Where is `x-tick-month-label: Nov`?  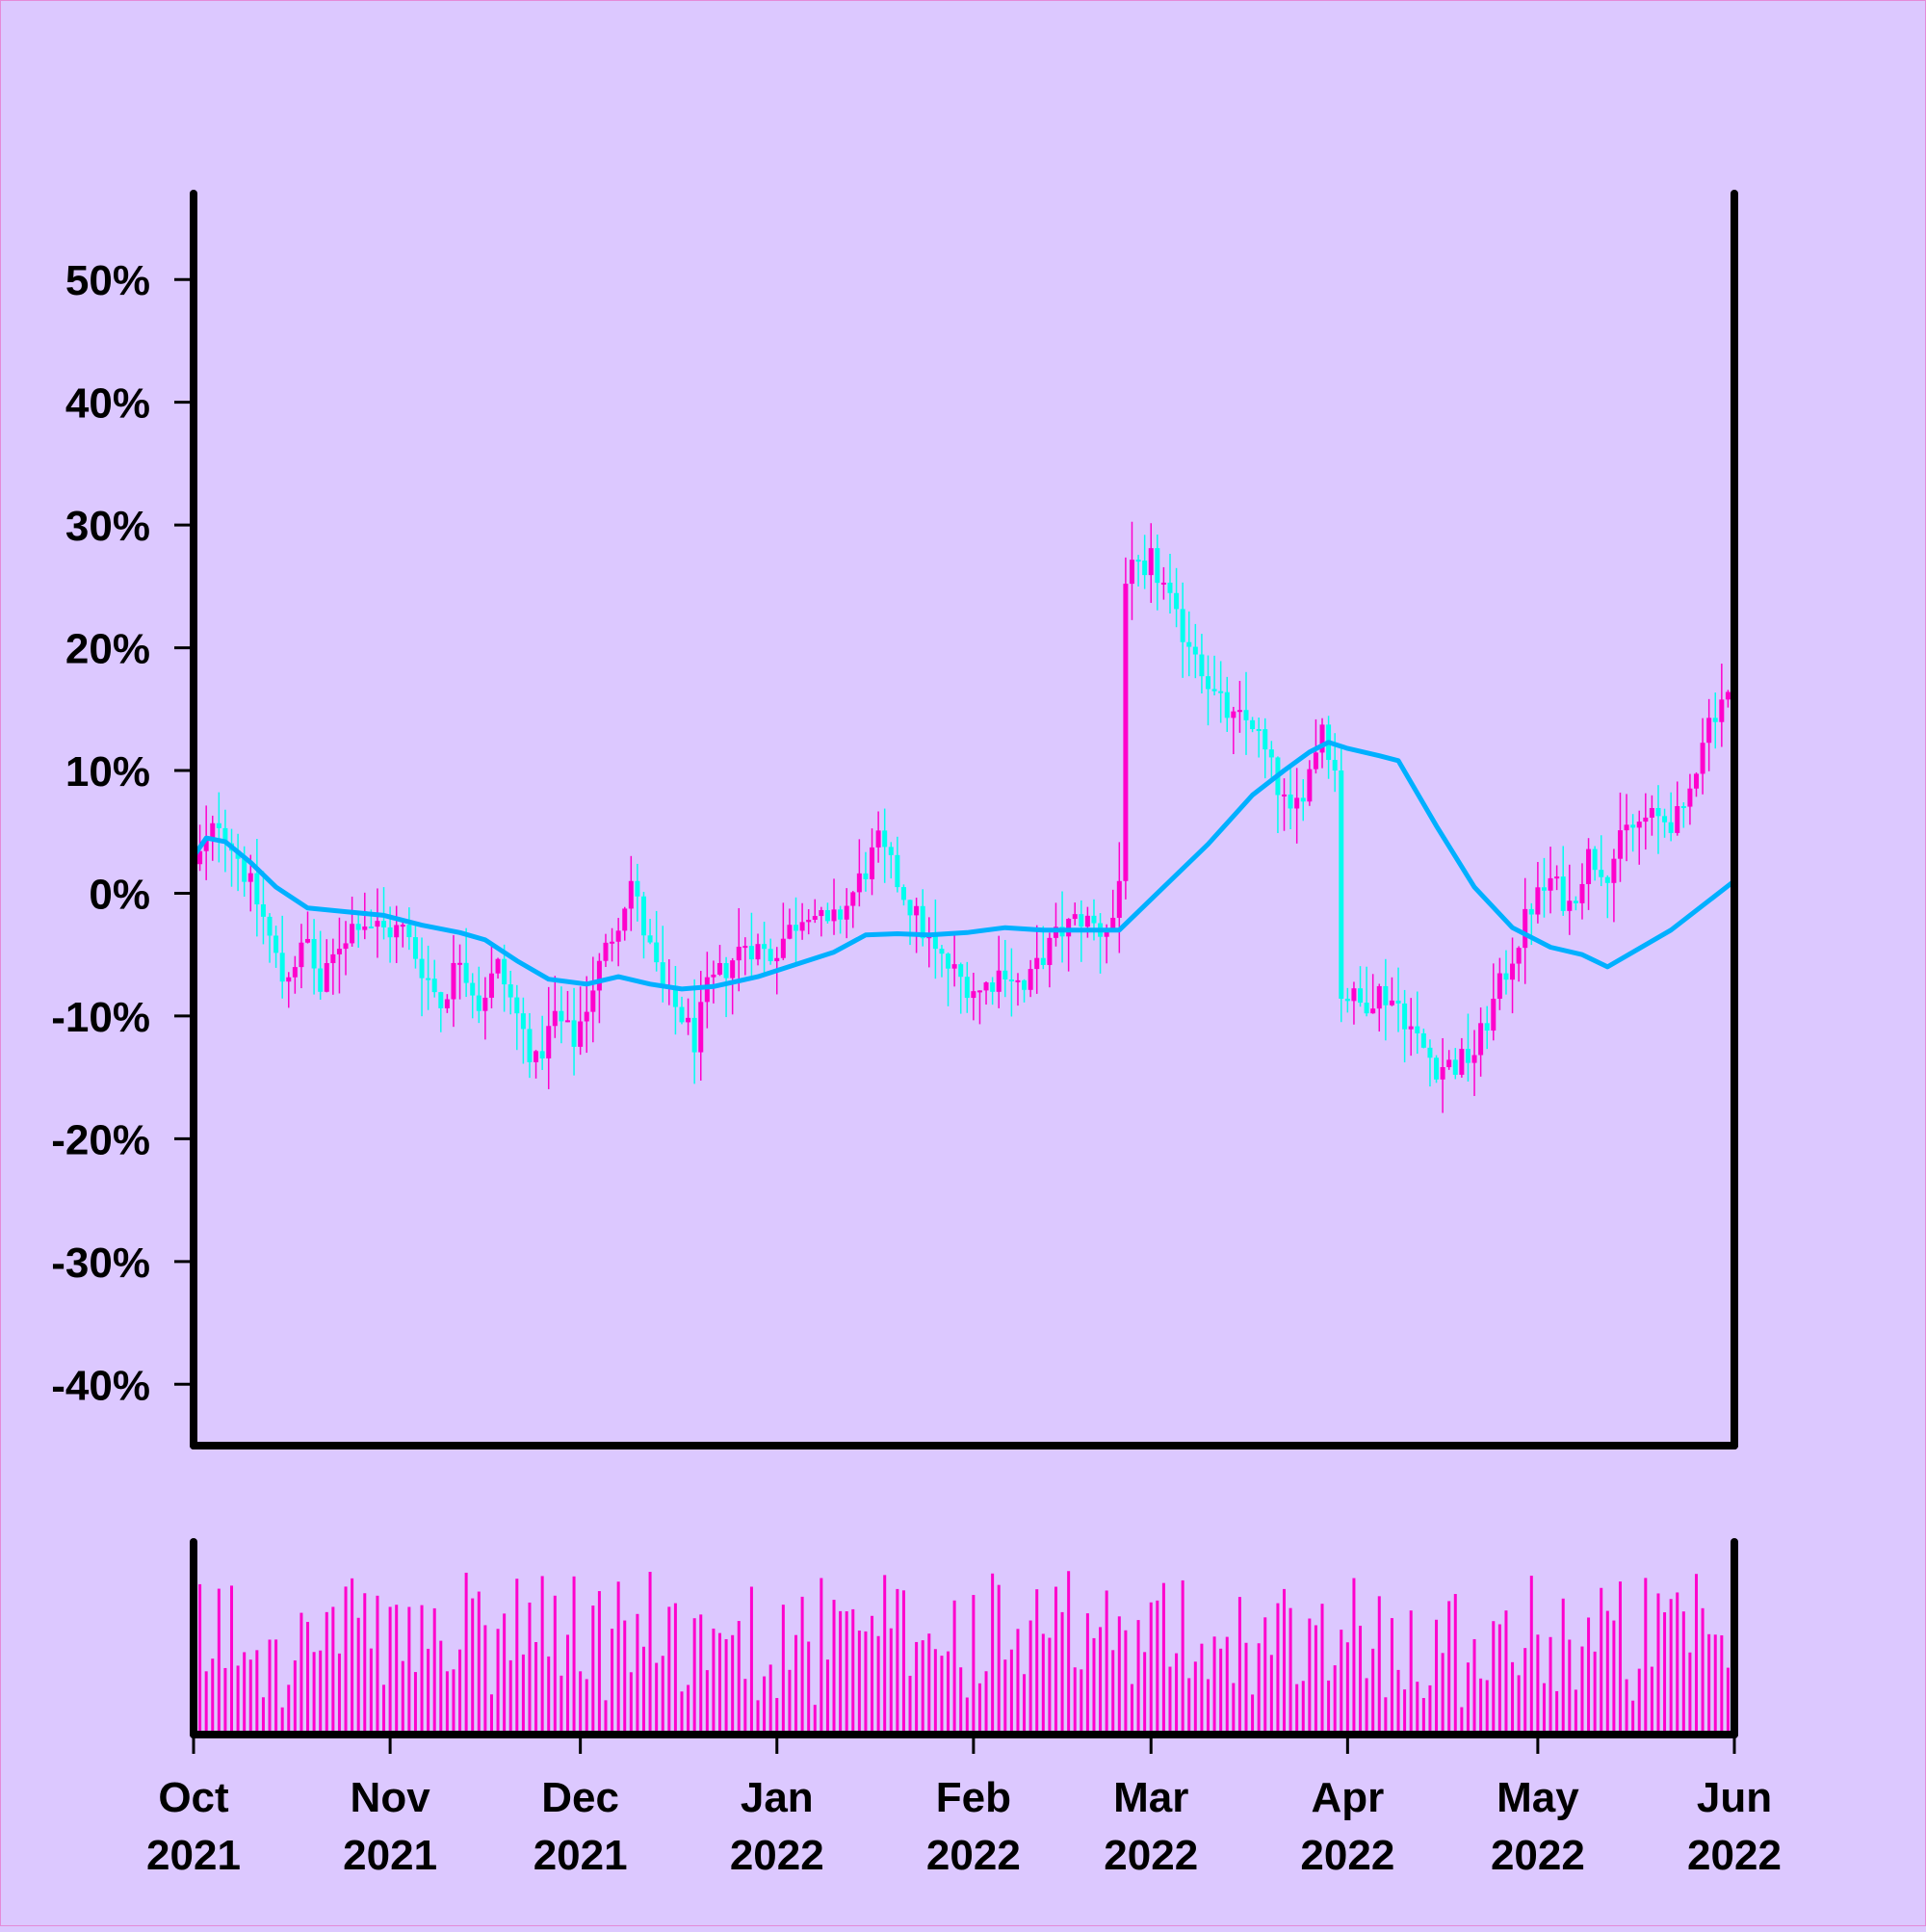 x-tick-month-label: Nov is located at coordinates (391, 1797).